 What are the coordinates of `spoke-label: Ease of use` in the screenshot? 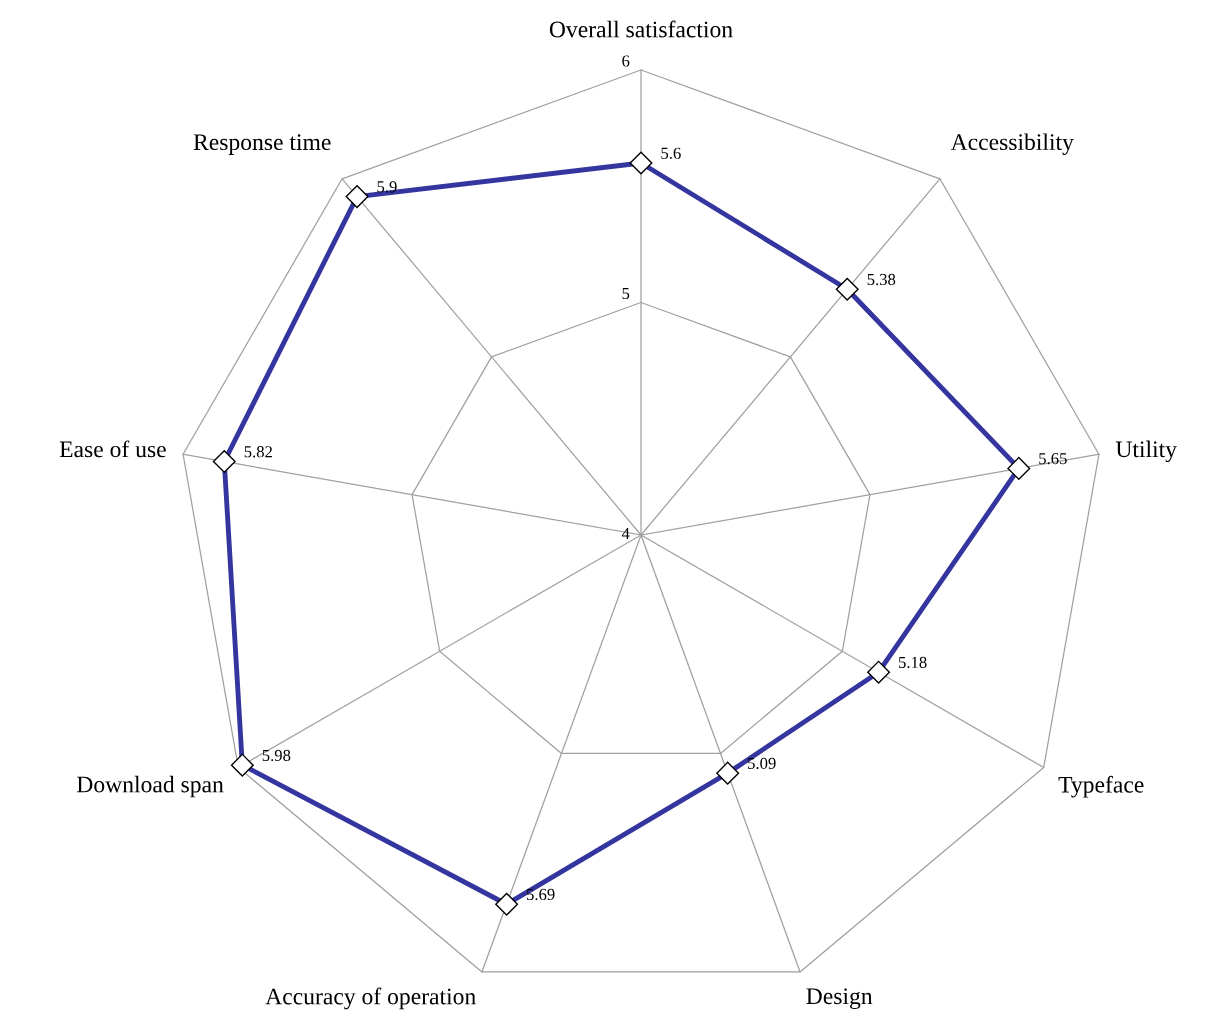 It's located at (112, 449).